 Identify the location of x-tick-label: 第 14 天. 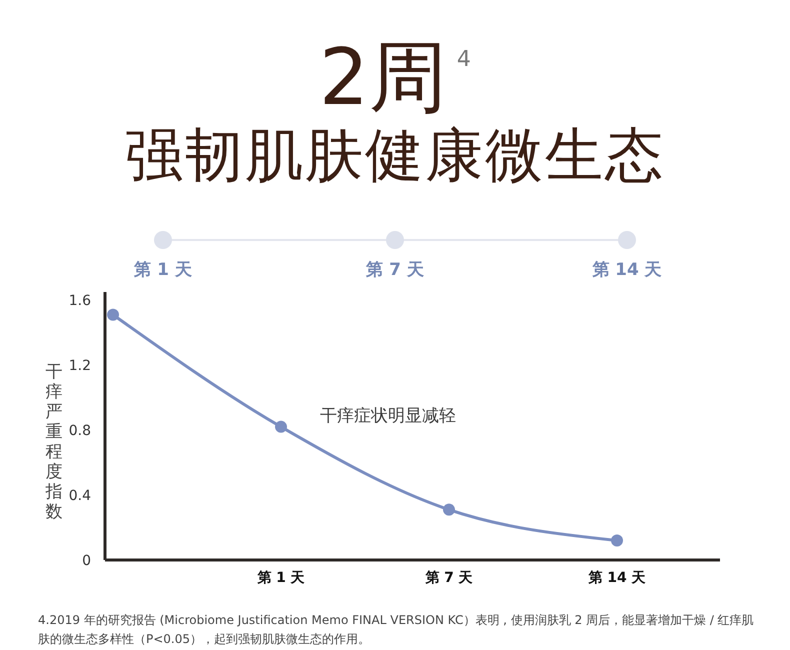
(617, 578).